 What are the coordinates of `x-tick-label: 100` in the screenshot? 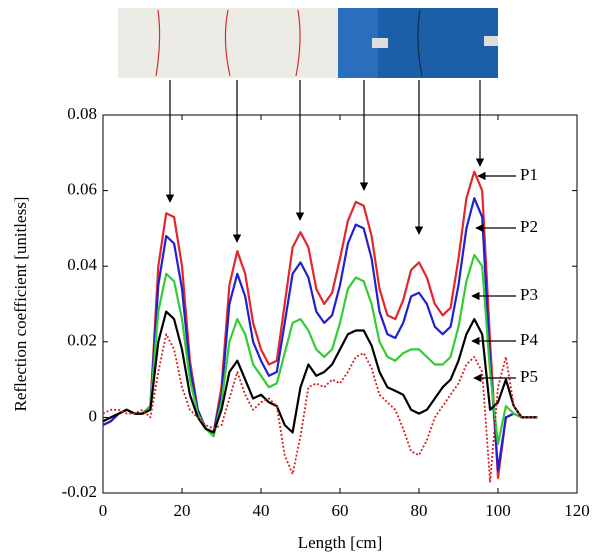 It's located at (498, 510).